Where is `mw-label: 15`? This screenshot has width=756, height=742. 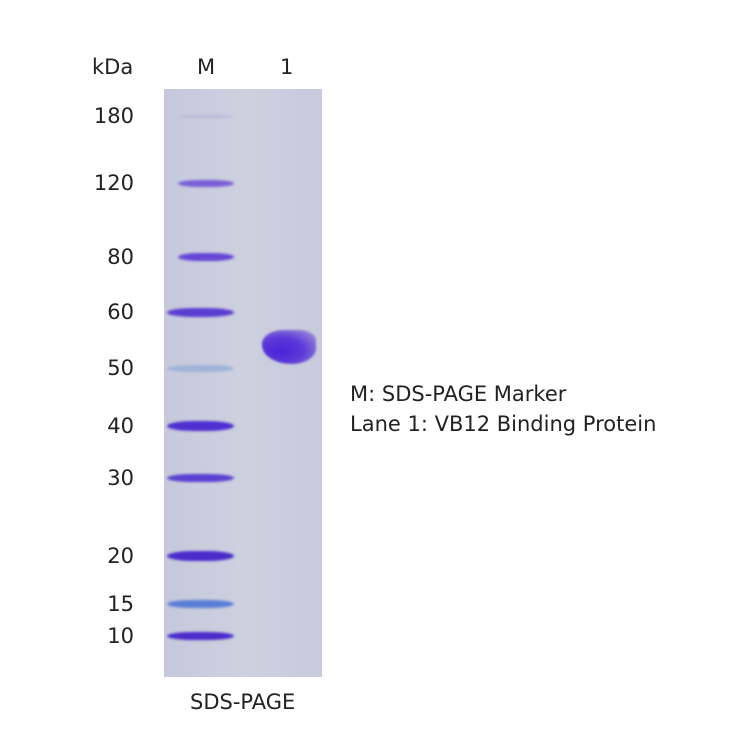
mw-label: 15 is located at coordinates (120, 604).